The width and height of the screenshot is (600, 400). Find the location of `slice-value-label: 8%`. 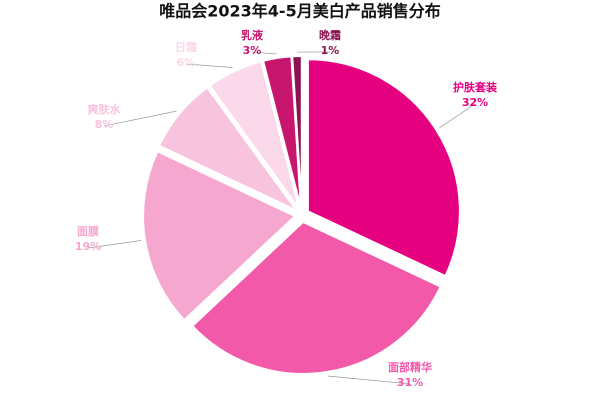

slice-value-label: 8% is located at coordinates (104, 124).